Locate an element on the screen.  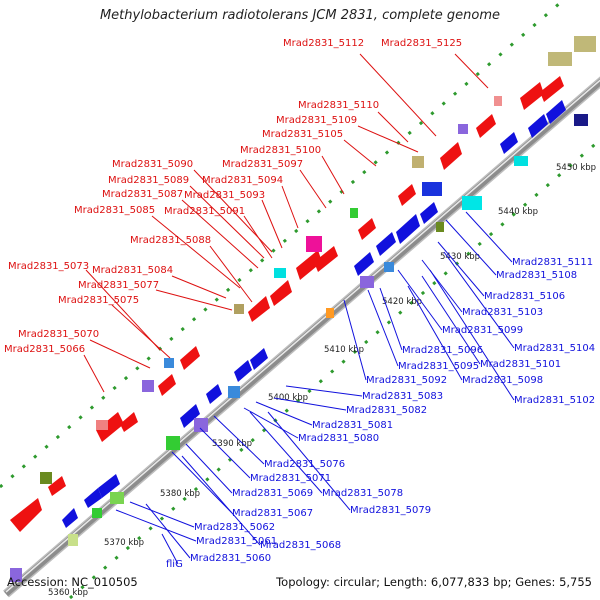
gene-label-bottom: Mrad2831_5082 is located at coordinates (386, 410).